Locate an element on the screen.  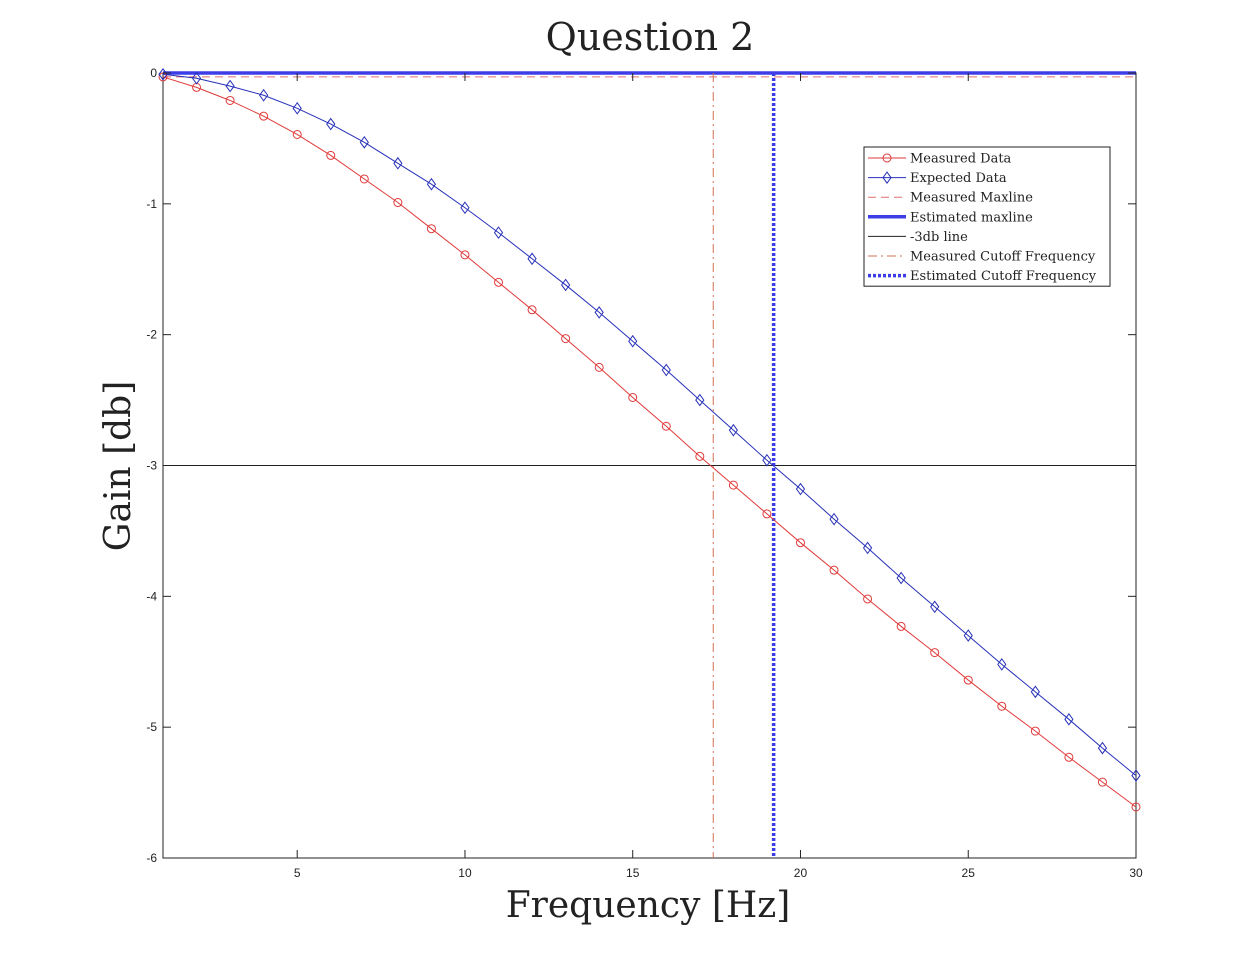
legend-marker-measured-data is located at coordinates (887, 158).